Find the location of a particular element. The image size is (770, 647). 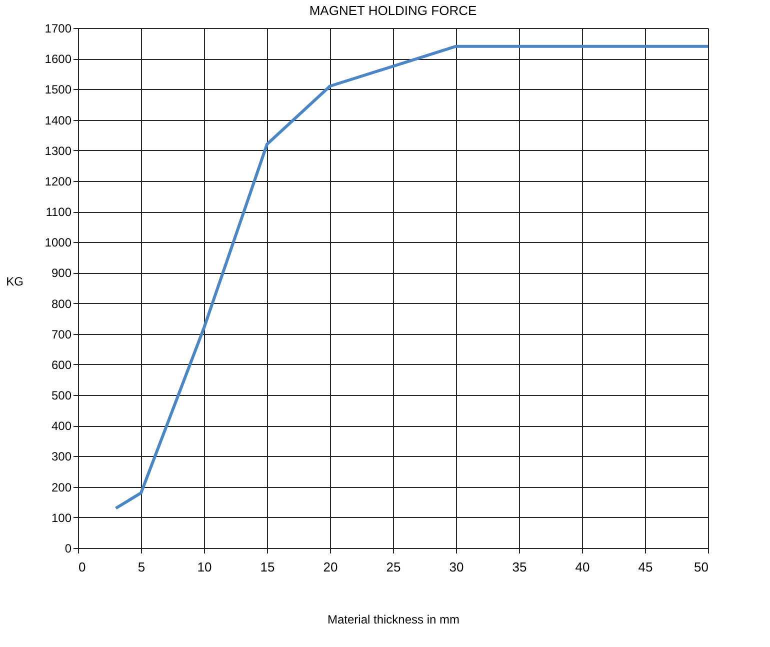

x-tick-label: 25 is located at coordinates (393, 567).